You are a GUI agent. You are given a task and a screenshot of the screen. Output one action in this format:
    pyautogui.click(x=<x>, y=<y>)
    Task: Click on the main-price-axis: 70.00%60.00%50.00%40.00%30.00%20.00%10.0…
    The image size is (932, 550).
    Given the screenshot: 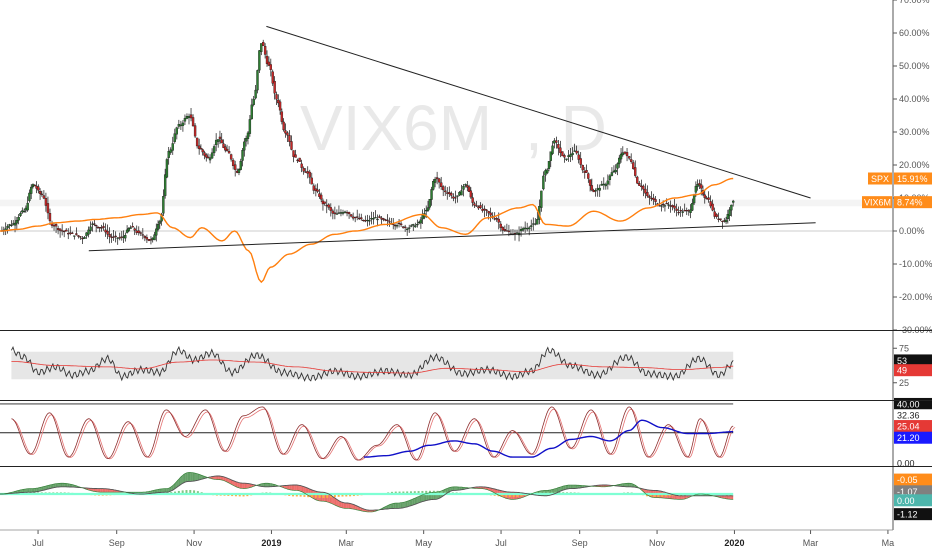 What is the action you would take?
    pyautogui.click(x=912, y=265)
    